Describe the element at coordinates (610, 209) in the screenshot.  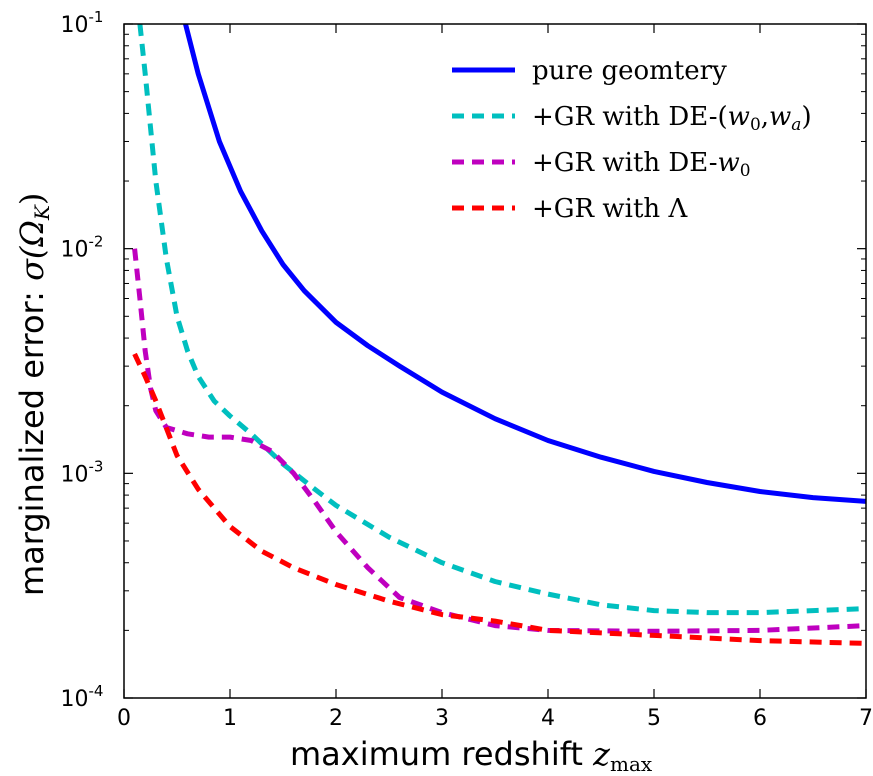
I see `legend-label-lambda: +GR with Λ` at that location.